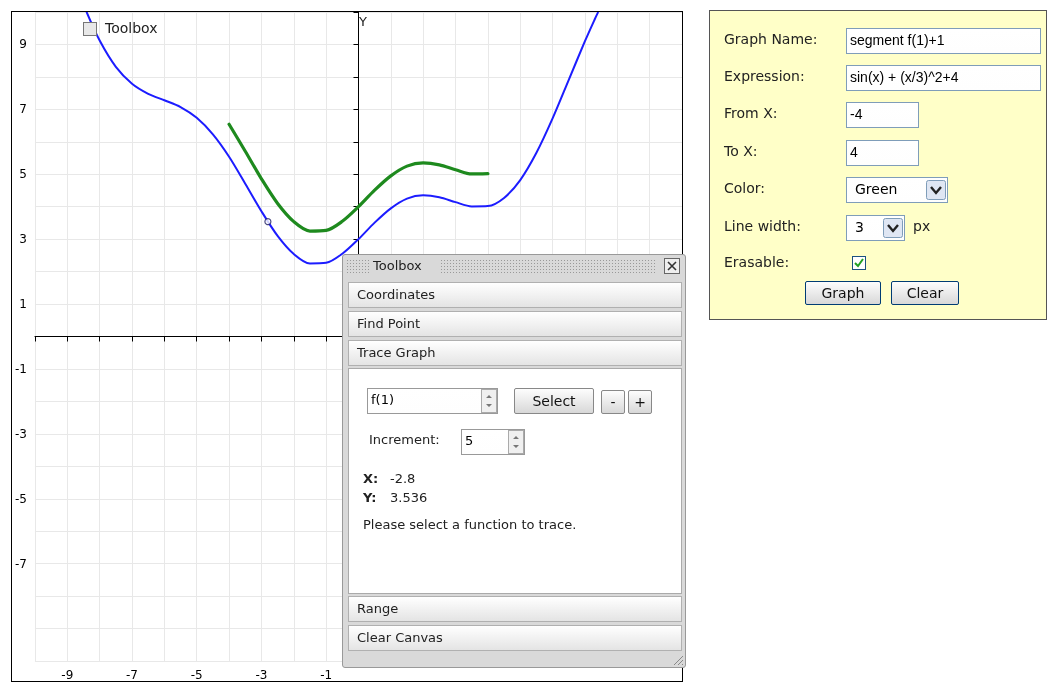  What do you see at coordinates (515, 609) in the screenshot?
I see `section-header: Range` at bounding box center [515, 609].